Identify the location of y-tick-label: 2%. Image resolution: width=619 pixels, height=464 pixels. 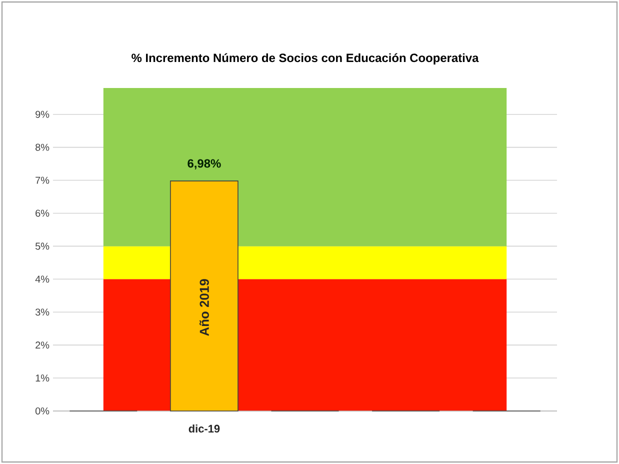
(43, 345).